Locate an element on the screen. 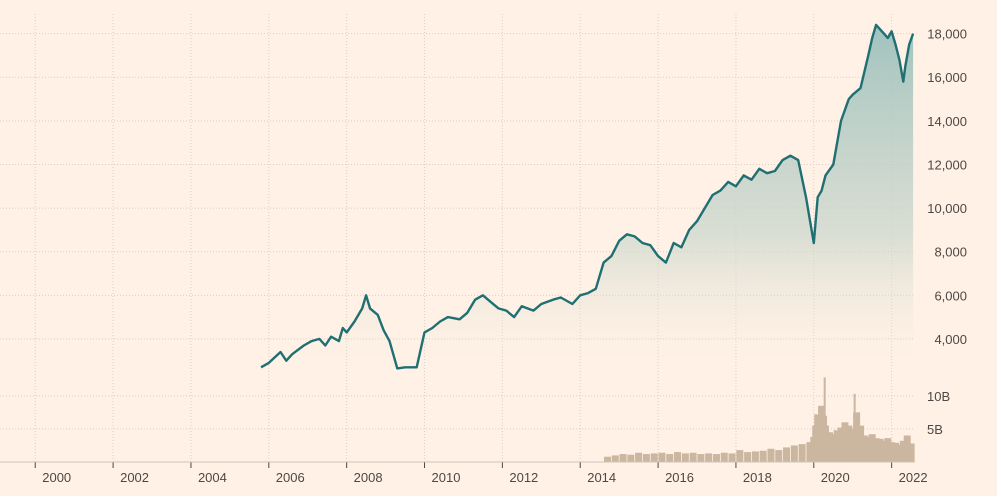 Image resolution: width=997 pixels, height=496 pixels. x-tick-label: 2014 is located at coordinates (601, 477).